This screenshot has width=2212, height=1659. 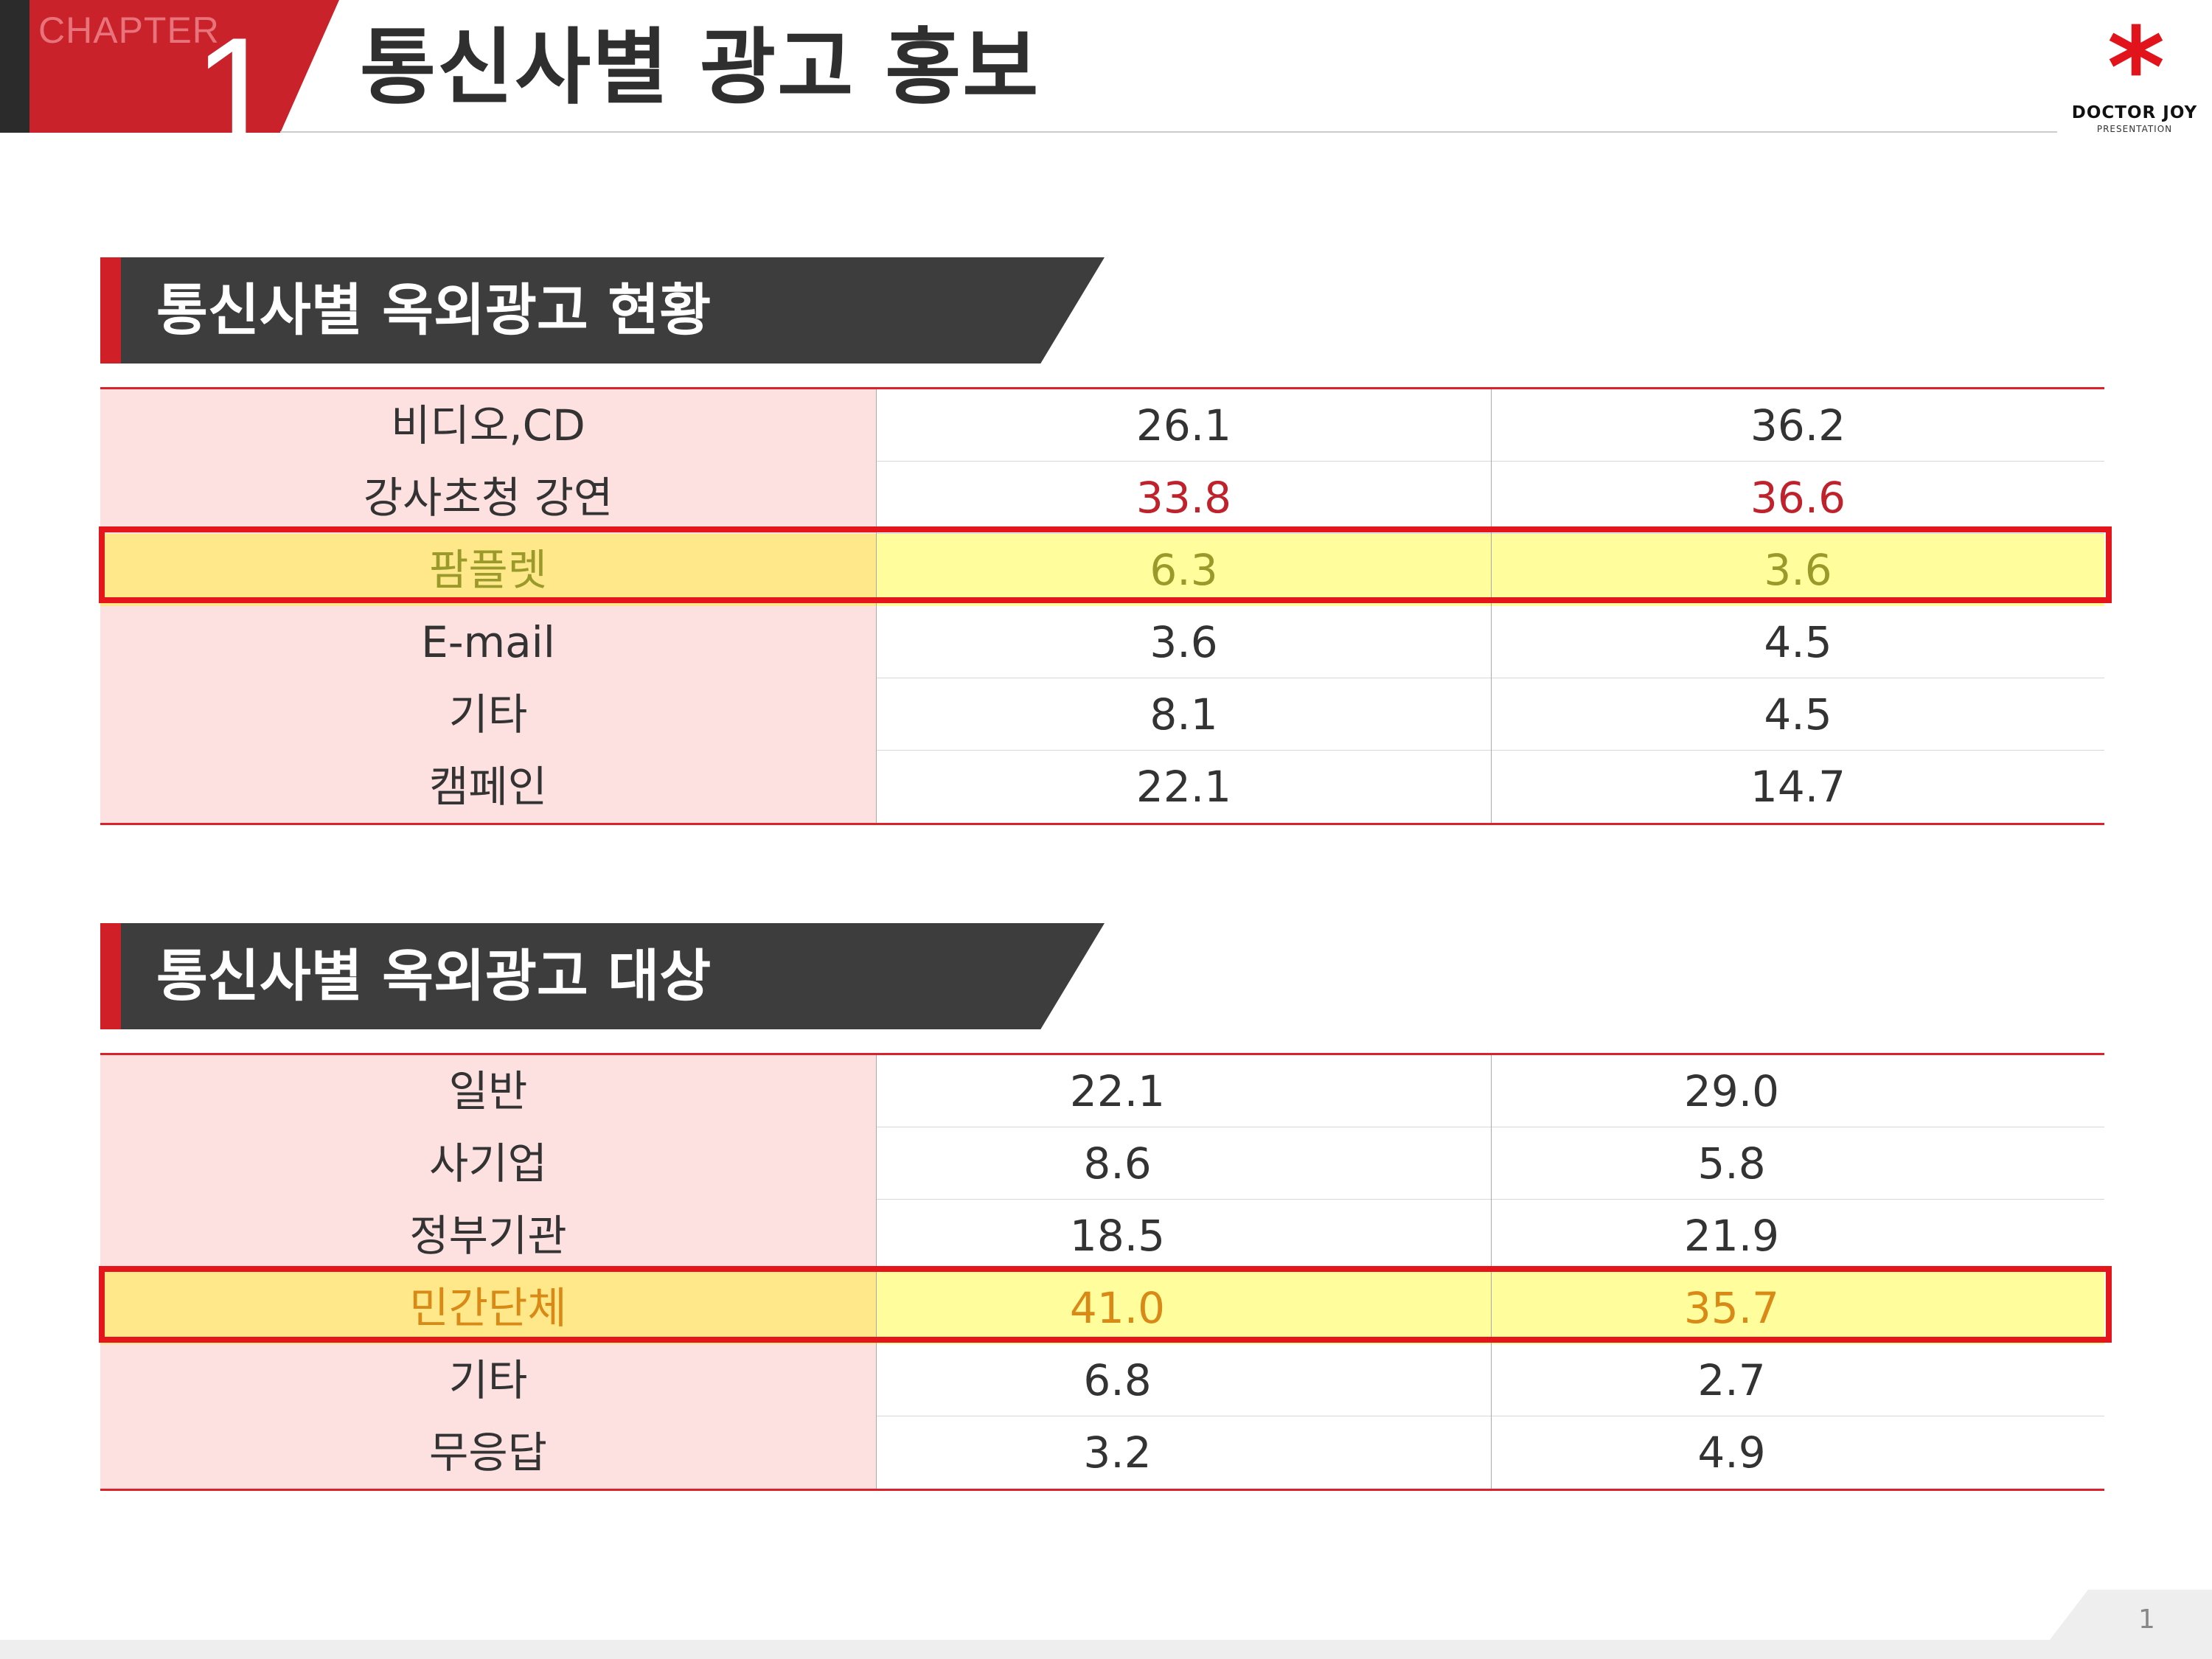 What do you see at coordinates (2134, 112) in the screenshot?
I see `logo-name: DOCTOR JOY` at bounding box center [2134, 112].